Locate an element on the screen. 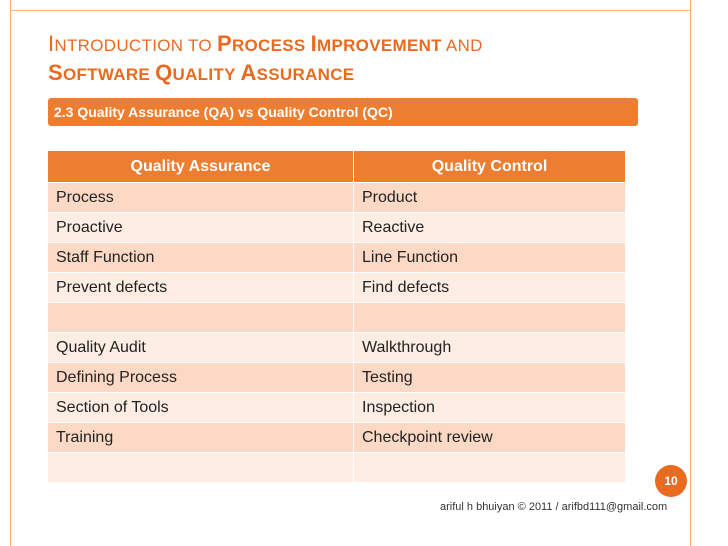 This screenshot has height=546, width=728. qc-cell: Find defects is located at coordinates (489, 287).